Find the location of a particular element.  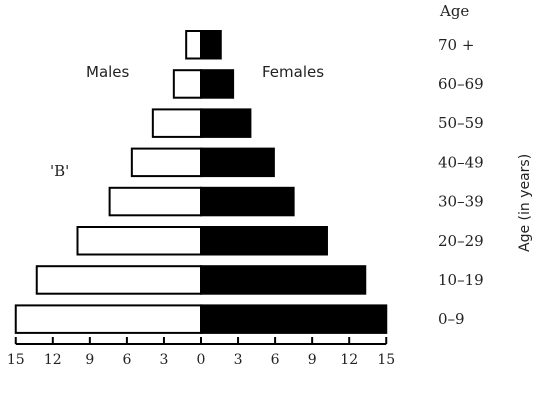

category-label: 30–39 is located at coordinates (461, 202).